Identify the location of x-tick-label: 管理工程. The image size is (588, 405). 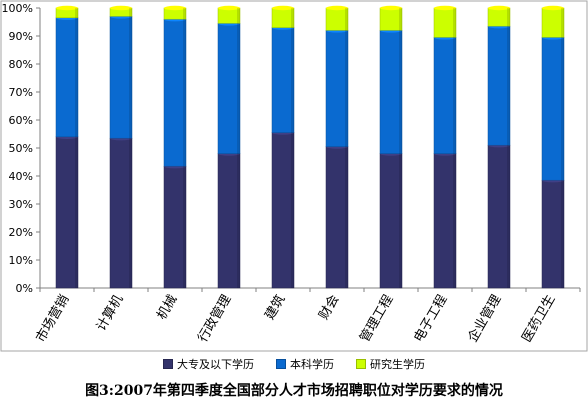
(376, 319).